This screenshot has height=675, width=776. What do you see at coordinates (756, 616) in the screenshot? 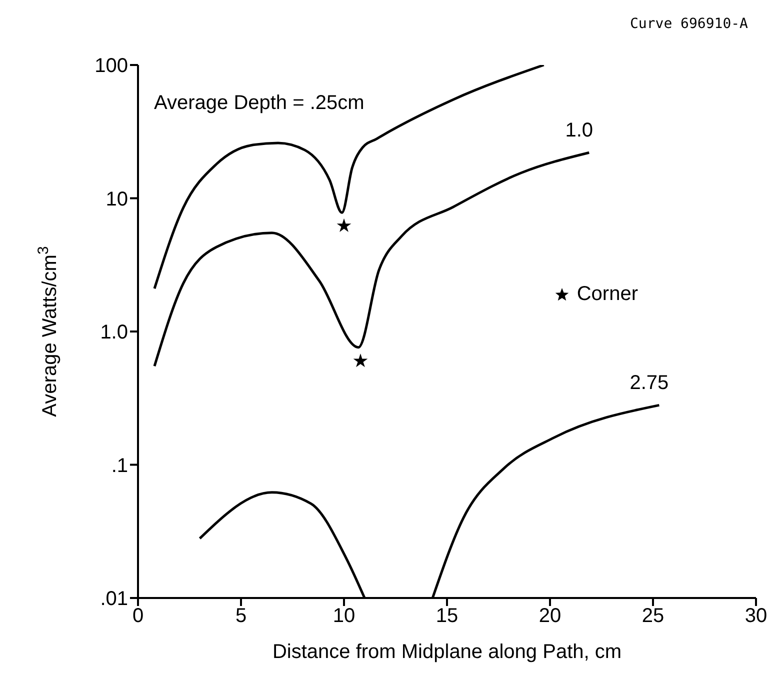
I see `x-tick-label: 30` at bounding box center [756, 616].